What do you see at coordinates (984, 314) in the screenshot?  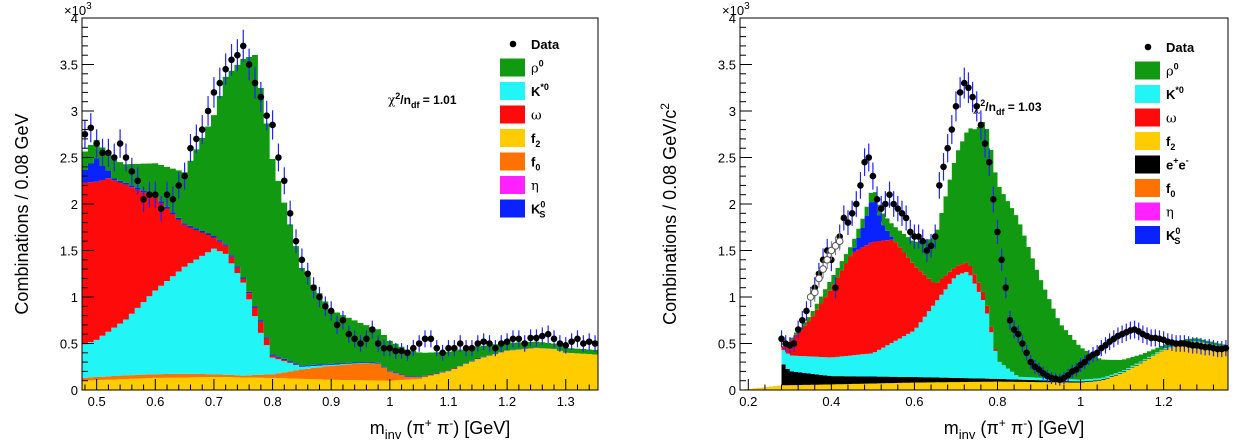 I see `series-omega` at bounding box center [984, 314].